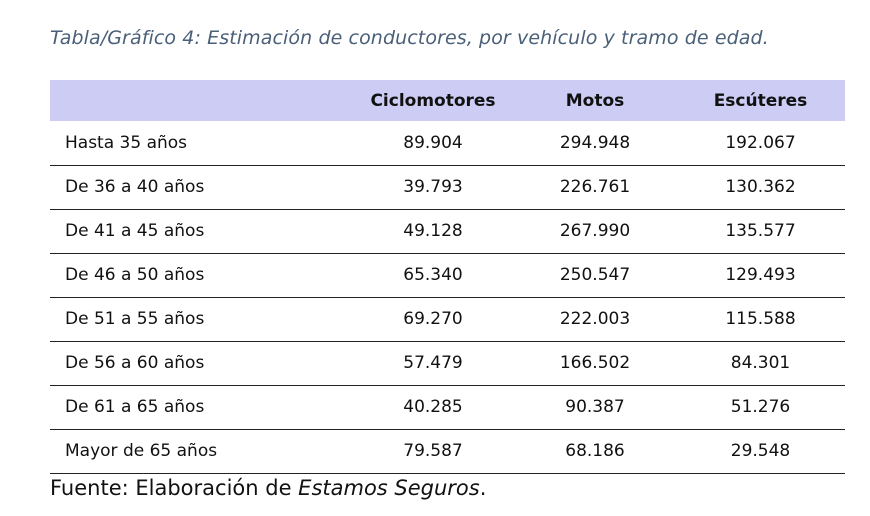 The image size is (870, 516). What do you see at coordinates (201, 100) in the screenshot?
I see `column-header-age` at bounding box center [201, 100].